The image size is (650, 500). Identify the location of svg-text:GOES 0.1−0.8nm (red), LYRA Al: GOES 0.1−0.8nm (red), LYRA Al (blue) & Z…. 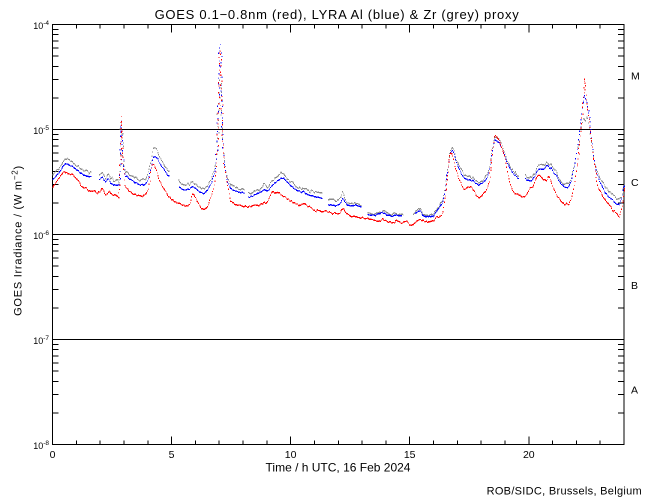
(337, 14).